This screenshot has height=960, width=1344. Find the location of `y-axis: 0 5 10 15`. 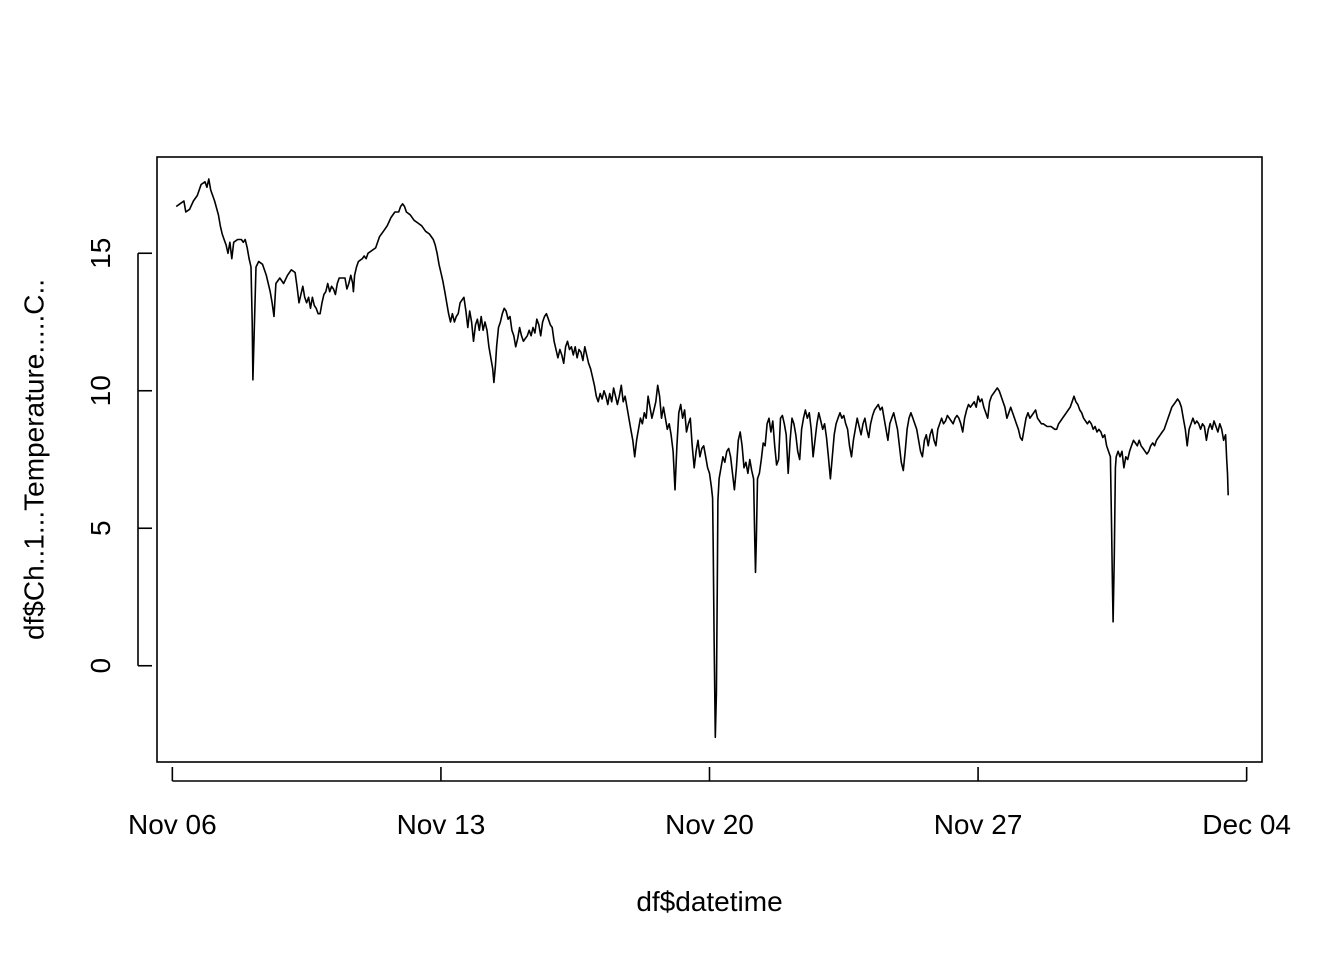

y-axis: 0 5 10 15 is located at coordinates (118, 456).